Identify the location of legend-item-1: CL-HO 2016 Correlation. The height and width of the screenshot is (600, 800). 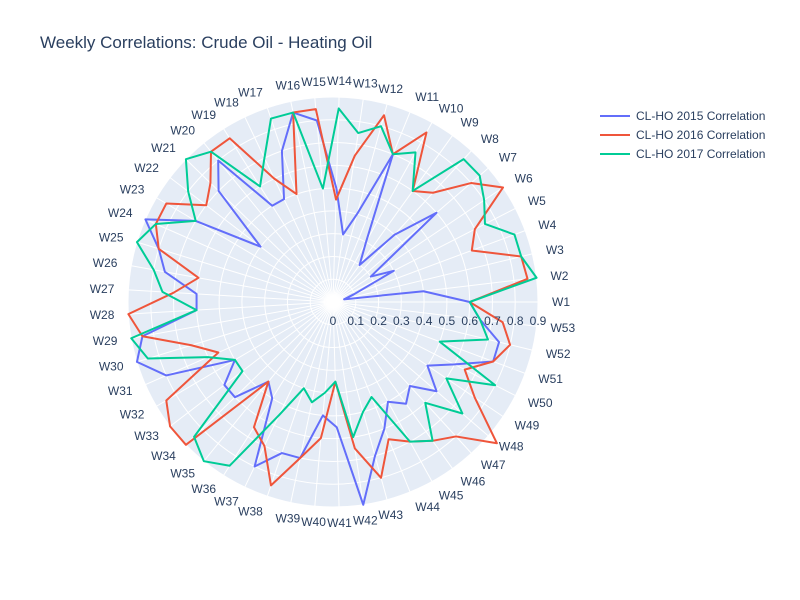
(682, 134).